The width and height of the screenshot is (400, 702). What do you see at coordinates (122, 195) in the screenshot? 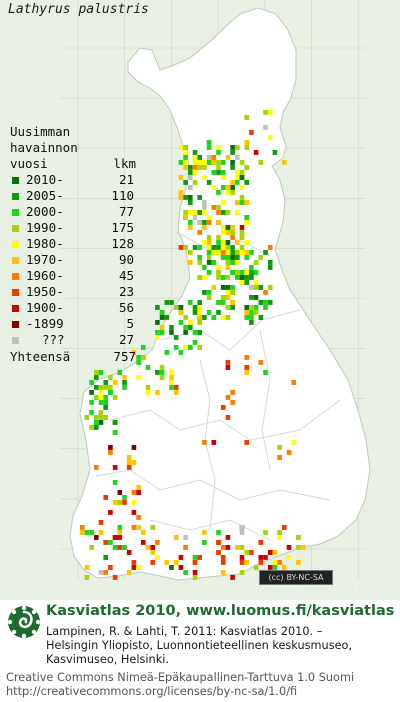
I see `legend-count: 110` at bounding box center [122, 195].